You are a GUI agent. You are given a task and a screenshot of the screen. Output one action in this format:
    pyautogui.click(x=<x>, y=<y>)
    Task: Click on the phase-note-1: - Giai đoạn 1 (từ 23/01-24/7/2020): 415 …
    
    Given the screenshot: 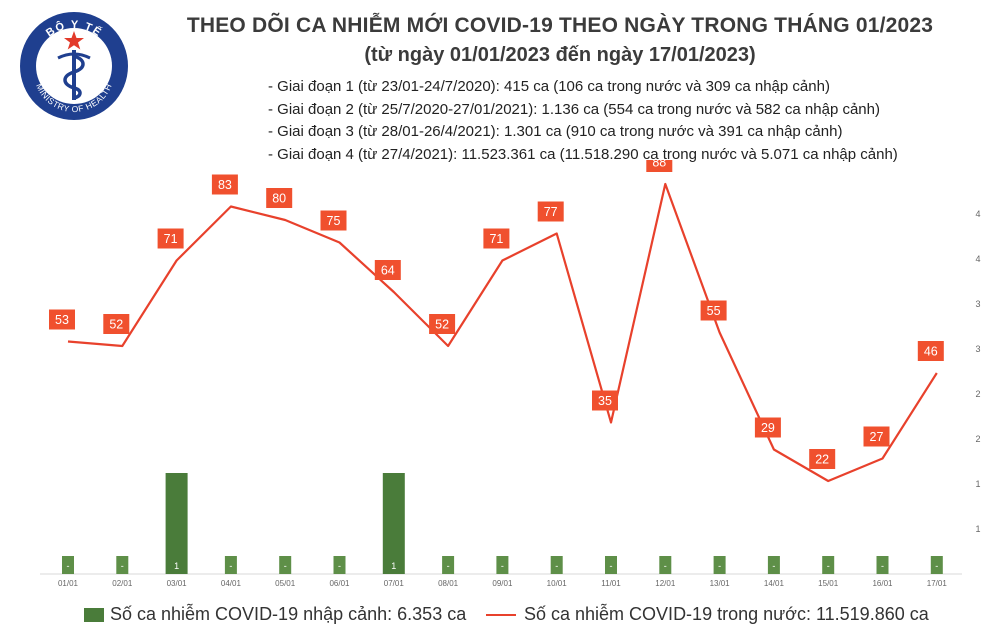 What is the action you would take?
    pyautogui.click(x=549, y=86)
    